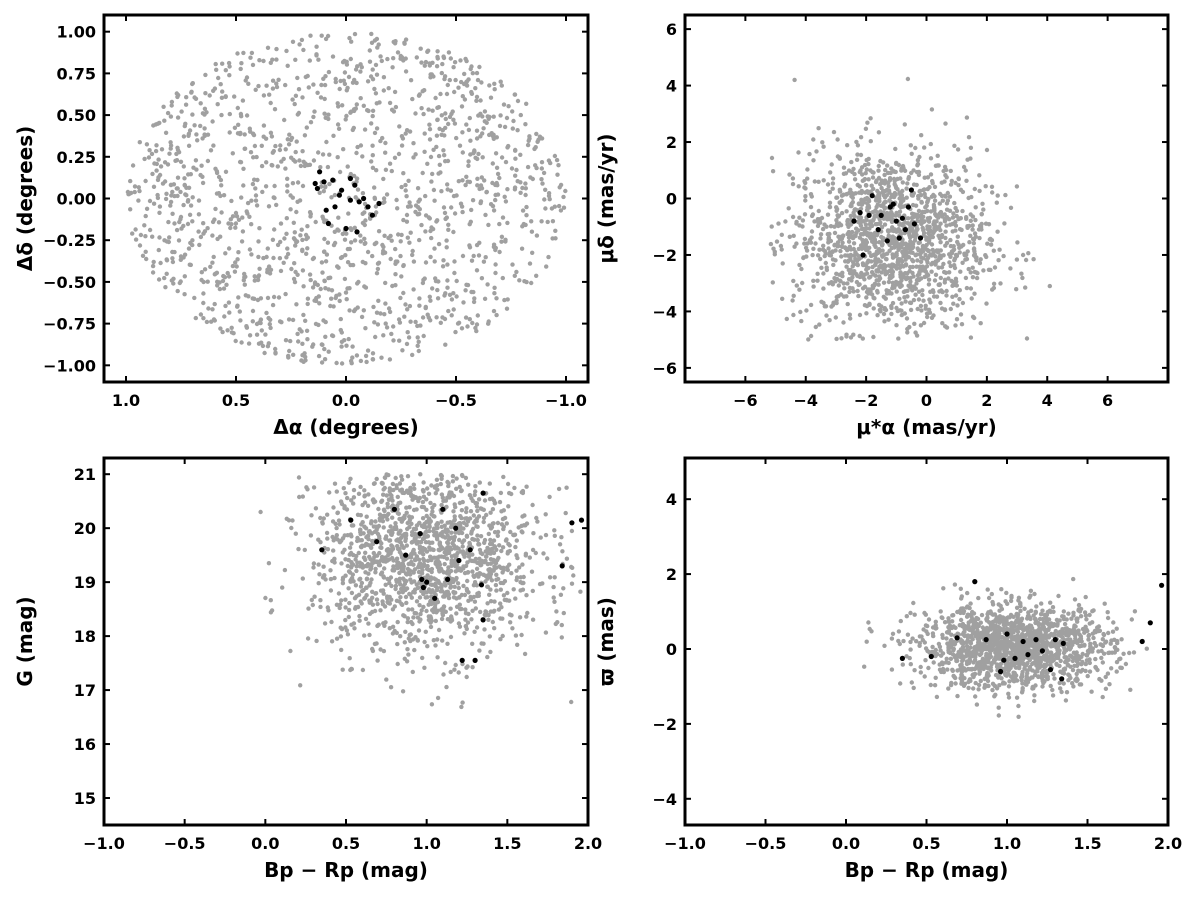 The height and width of the screenshot is (900, 1200). Describe the element at coordinates (456, 400) in the screenshot. I see `x-tick-label: −0.5` at that location.